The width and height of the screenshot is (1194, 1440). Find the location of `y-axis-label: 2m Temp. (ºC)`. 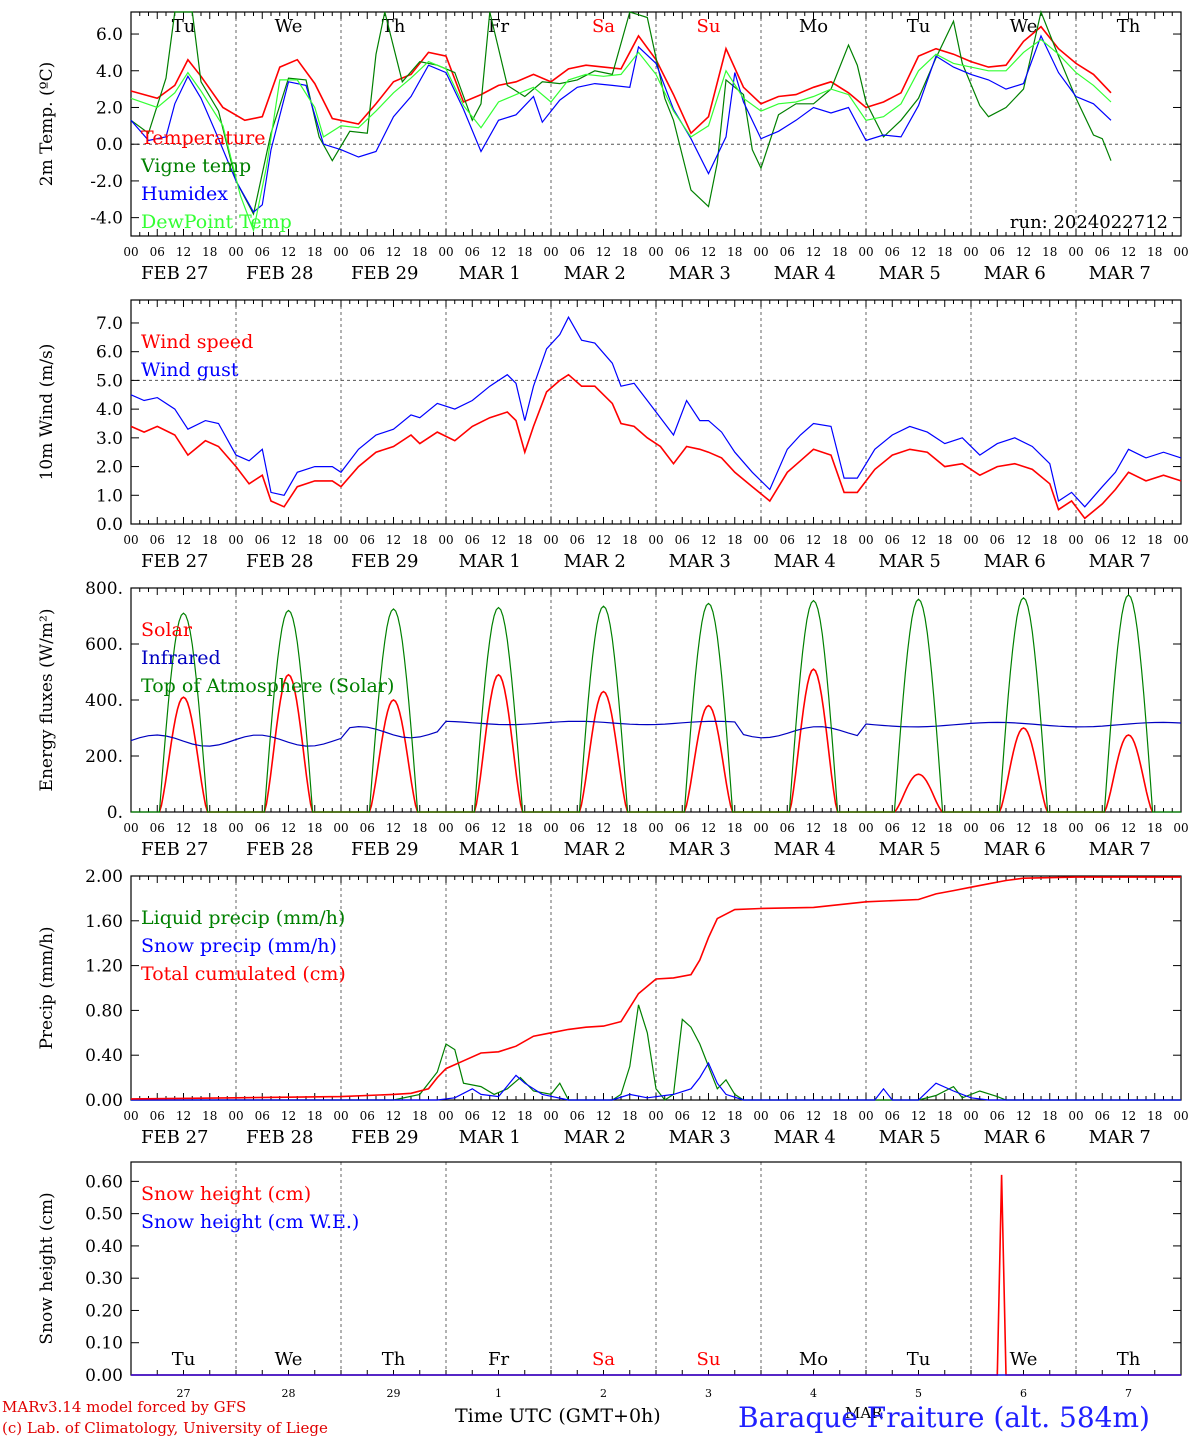

y-axis-label: 2m Temp. (ºC) is located at coordinates (47, 124).